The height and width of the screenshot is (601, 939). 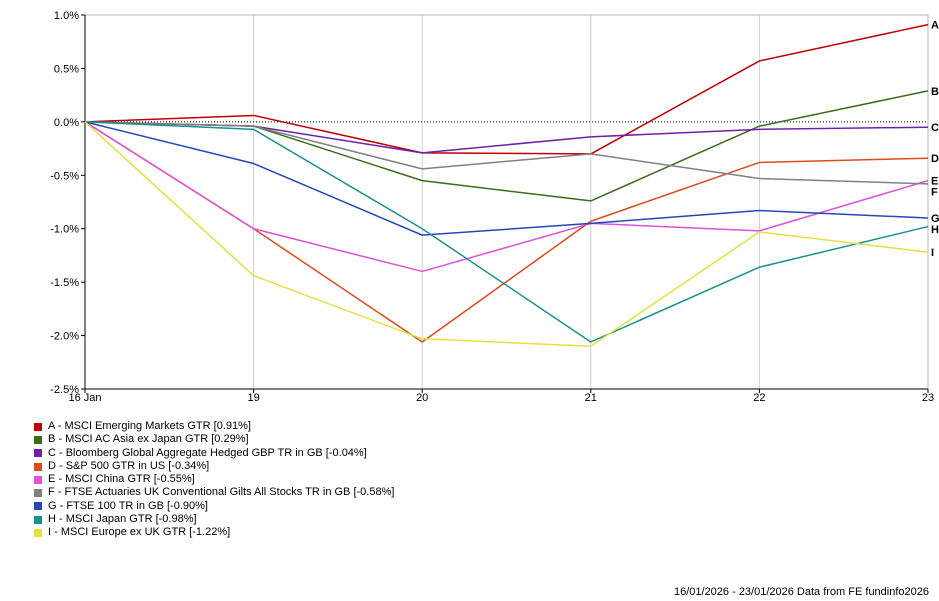 I want to click on x-tick-label: 21, so click(x=591, y=398).